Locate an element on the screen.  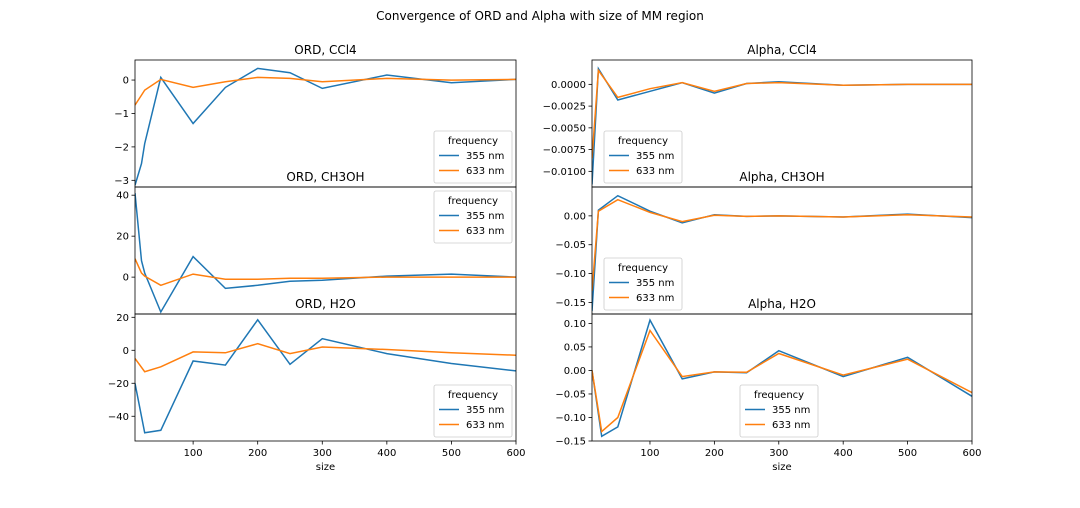
y-tick-label: −1 is located at coordinates (121, 114).